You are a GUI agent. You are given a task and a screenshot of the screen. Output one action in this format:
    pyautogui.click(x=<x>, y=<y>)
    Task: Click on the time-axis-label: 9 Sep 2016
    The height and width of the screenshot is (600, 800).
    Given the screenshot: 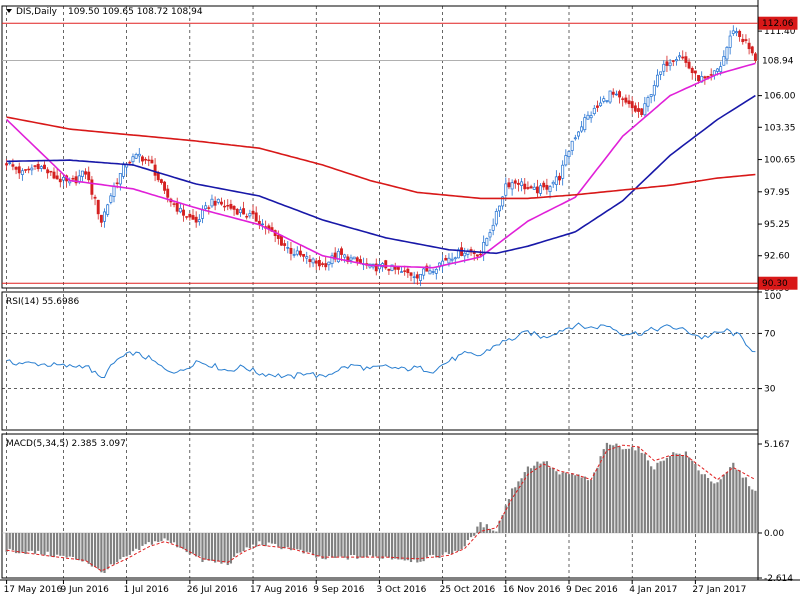 What is the action you would take?
    pyautogui.click(x=339, y=590)
    